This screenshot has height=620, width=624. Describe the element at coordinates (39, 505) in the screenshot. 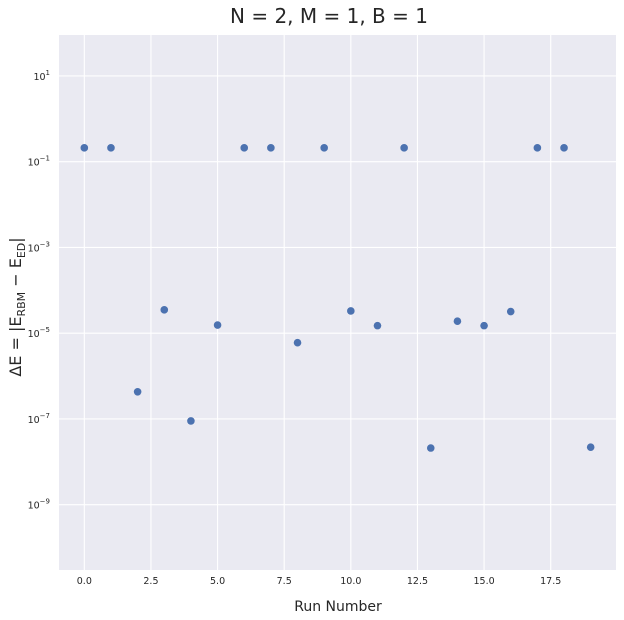

I see `y-tick-label: 10⁻⁹` at that location.